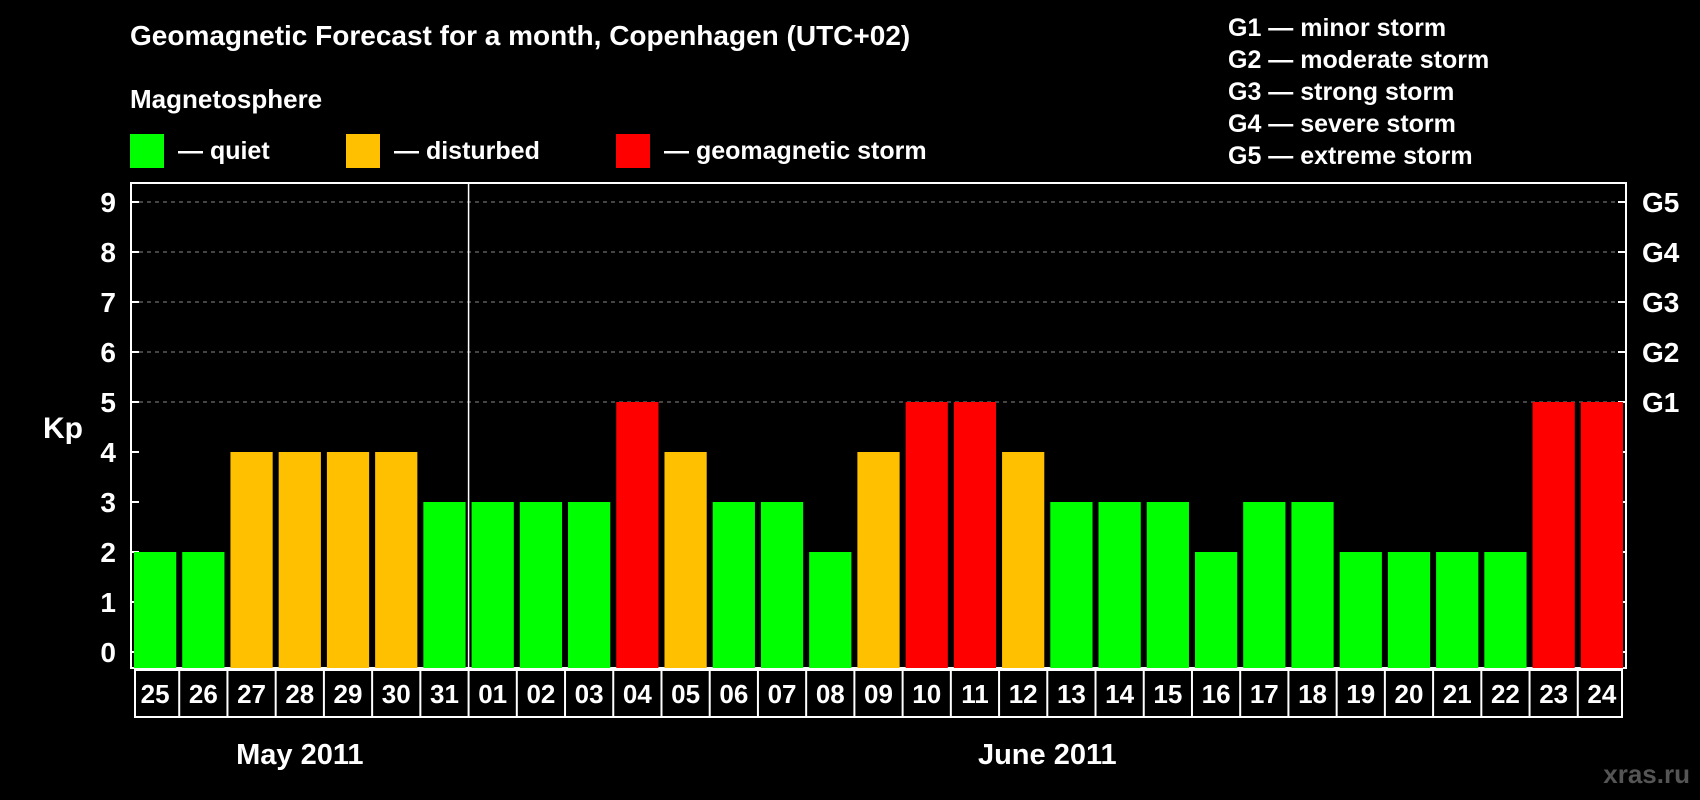 This screenshot has width=1700, height=800. I want to click on x-tick-label-26: 20, so click(1409, 694).